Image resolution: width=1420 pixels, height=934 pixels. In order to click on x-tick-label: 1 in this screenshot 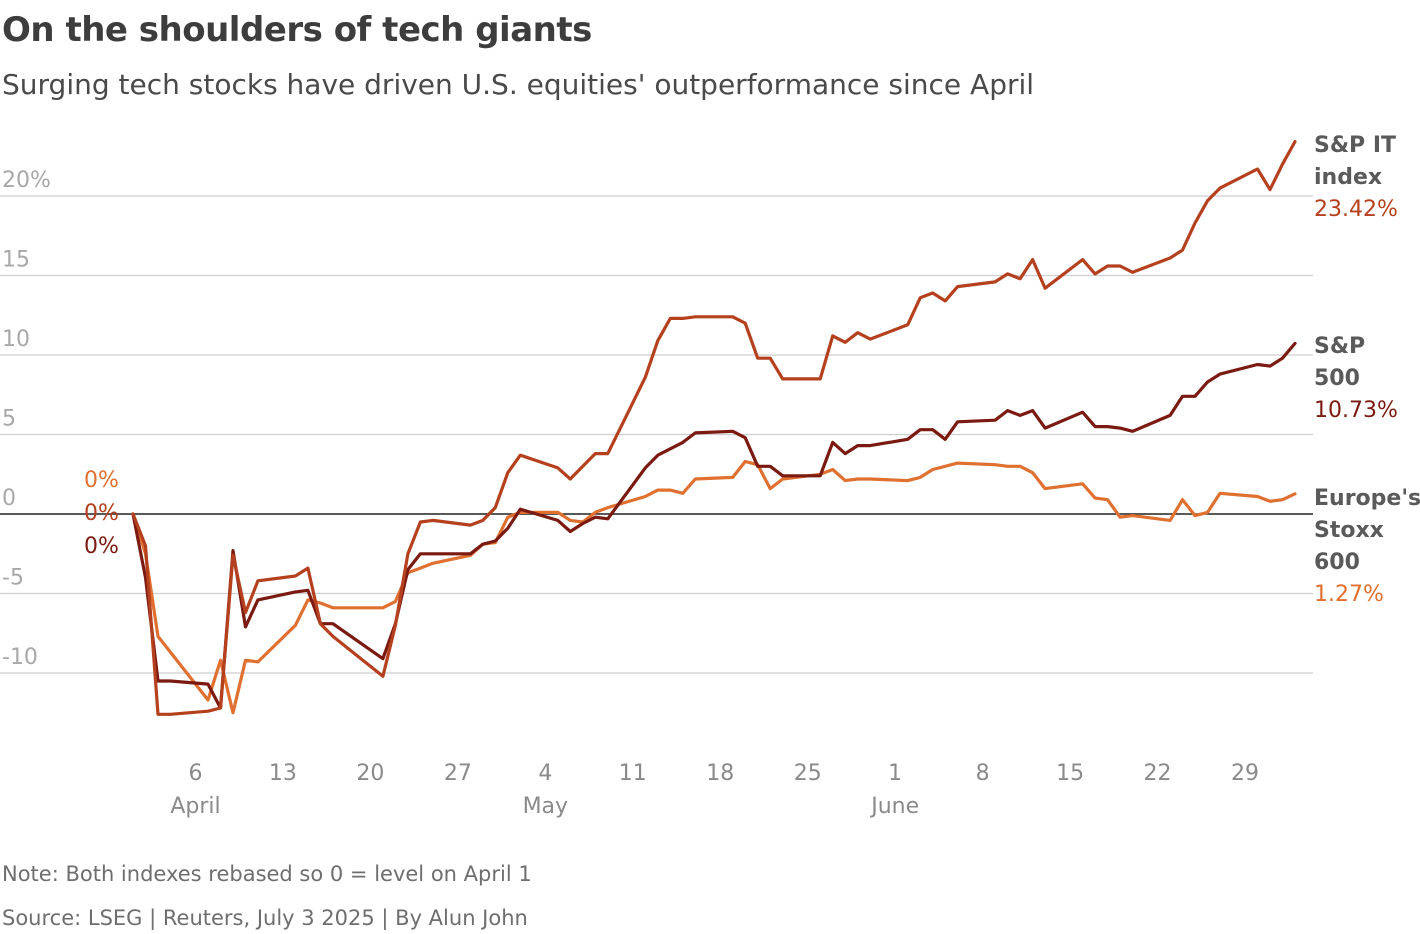, I will do `click(895, 773)`.